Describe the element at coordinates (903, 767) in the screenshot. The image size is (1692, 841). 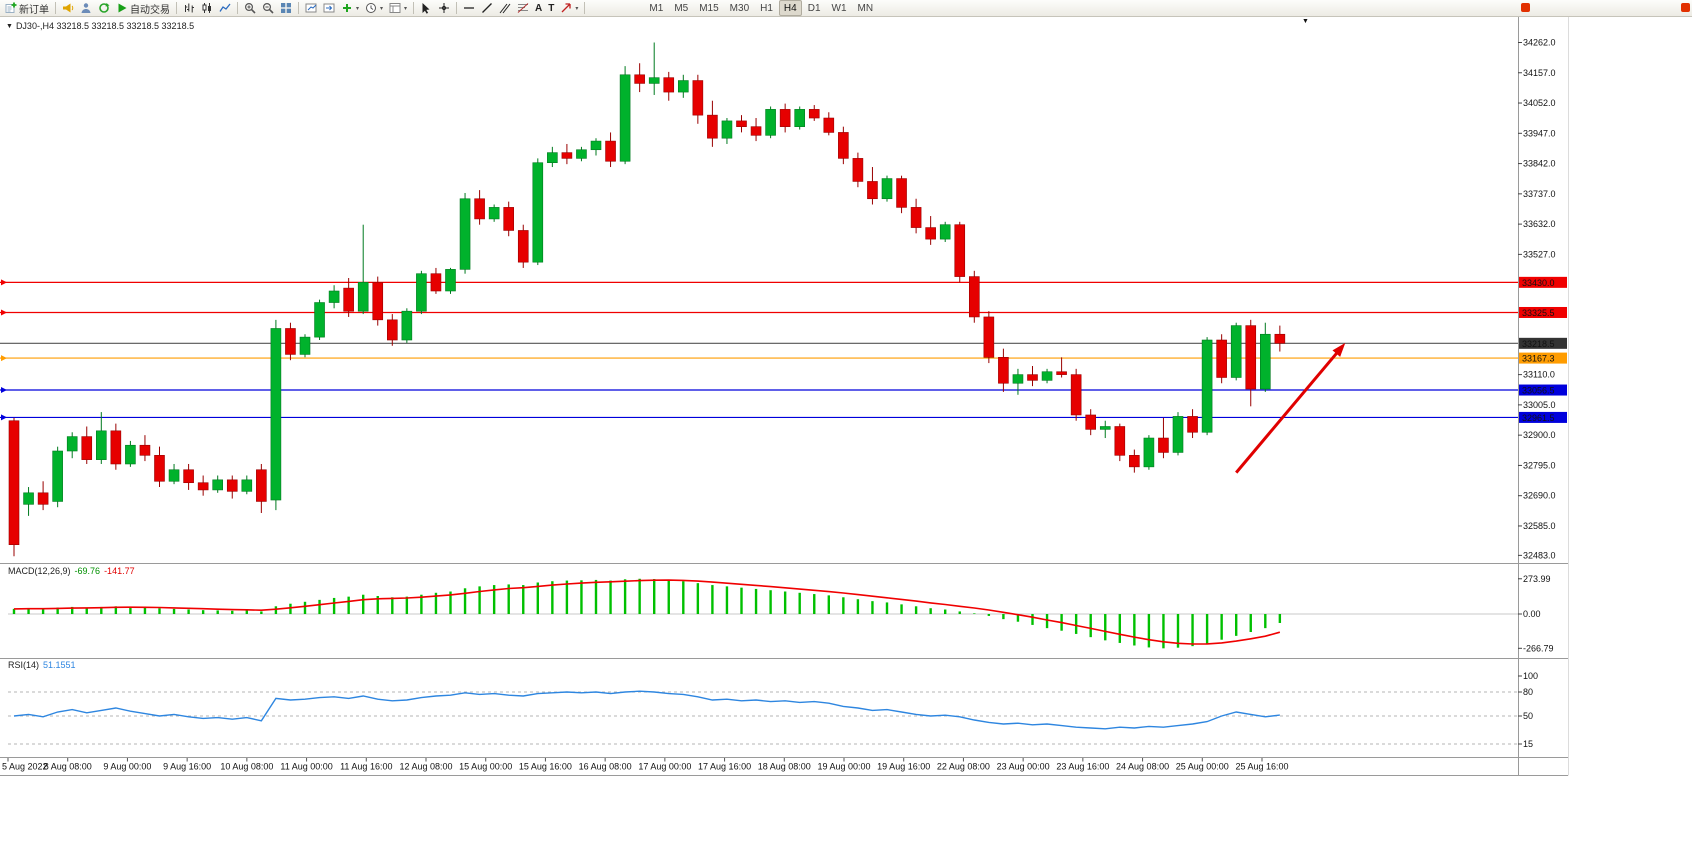
I see `svg-text: 19 Aug 16:00` at that location.